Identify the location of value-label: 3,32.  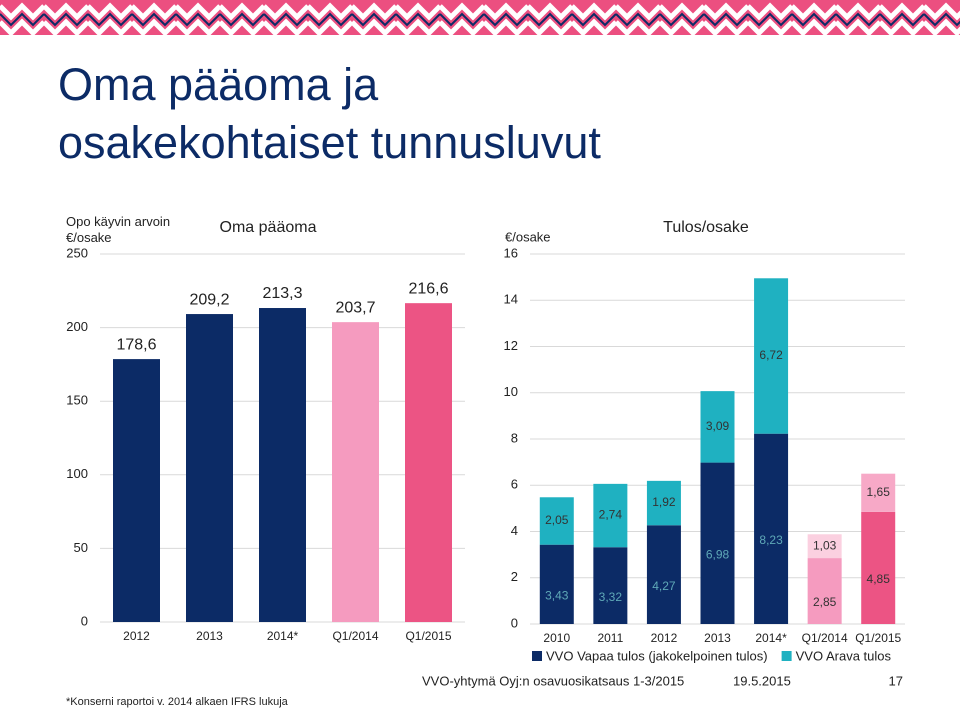
(611, 597).